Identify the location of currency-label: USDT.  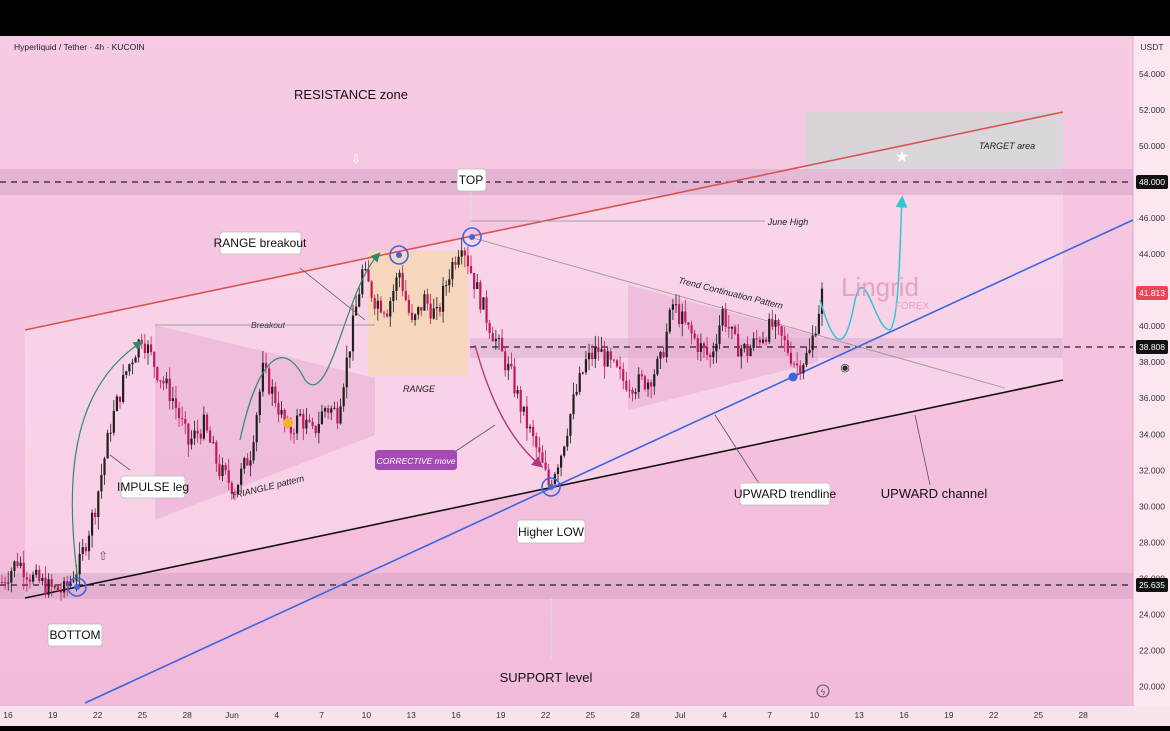
(1151, 47).